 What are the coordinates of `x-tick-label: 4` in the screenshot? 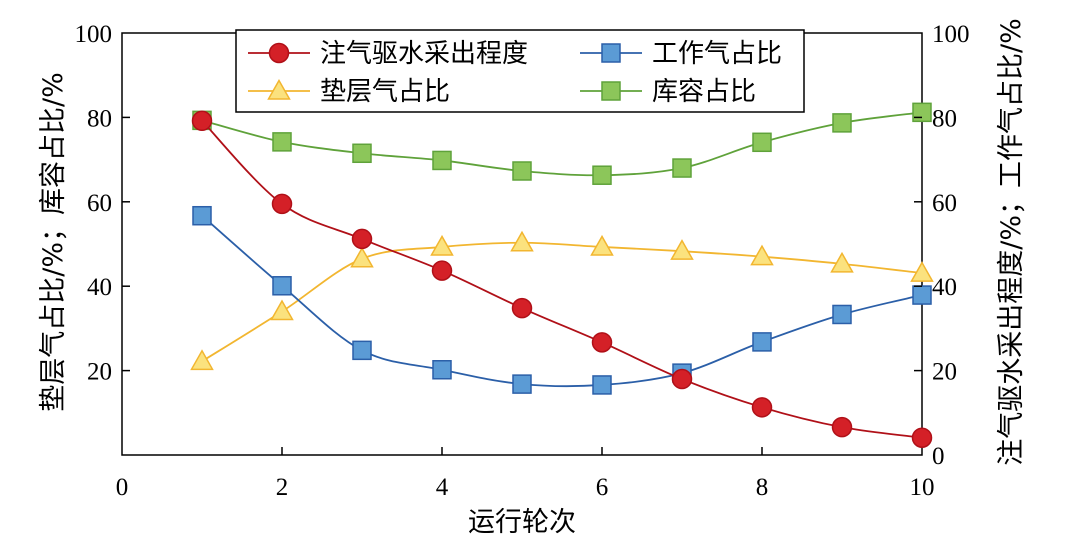 It's located at (442, 487).